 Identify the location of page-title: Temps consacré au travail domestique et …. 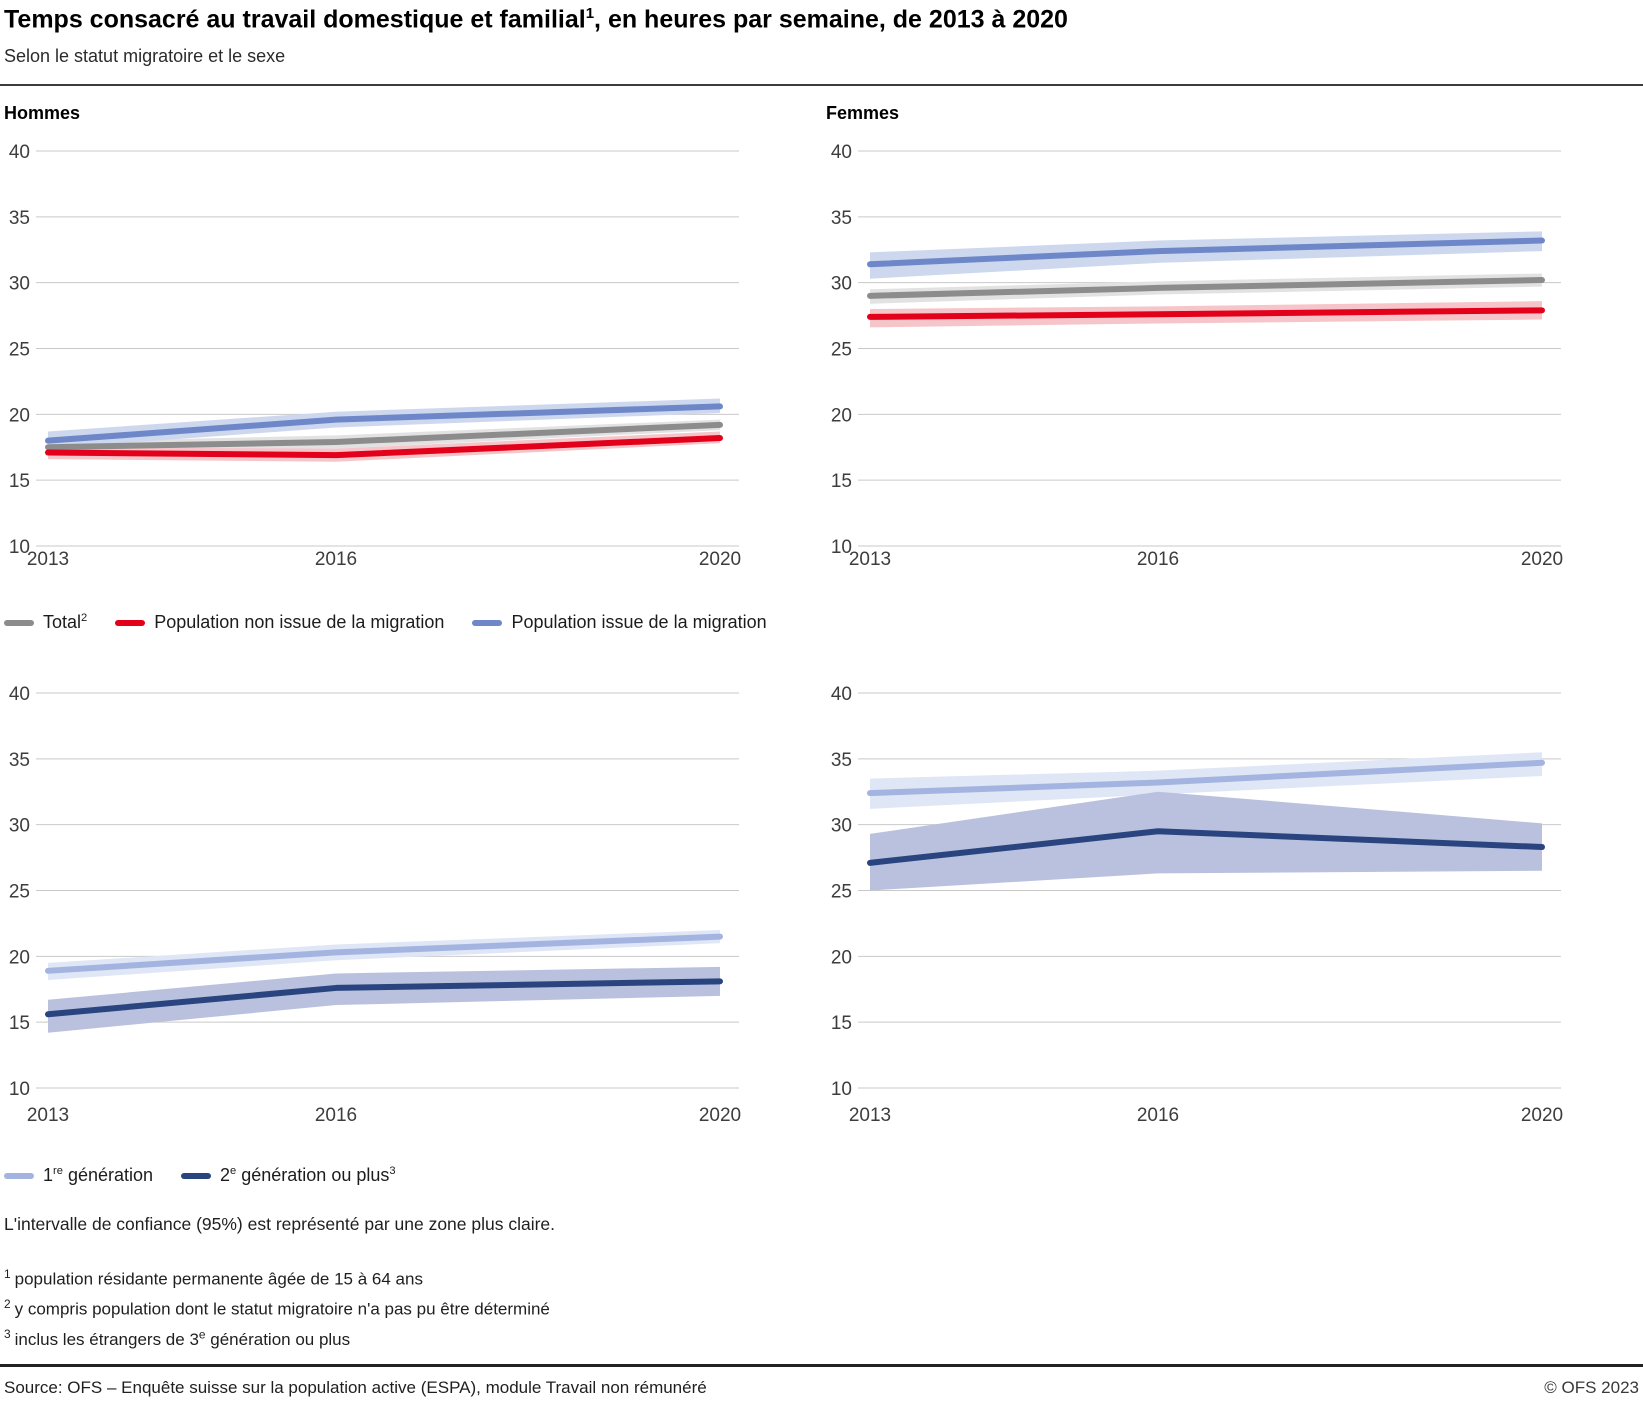
(536, 19).